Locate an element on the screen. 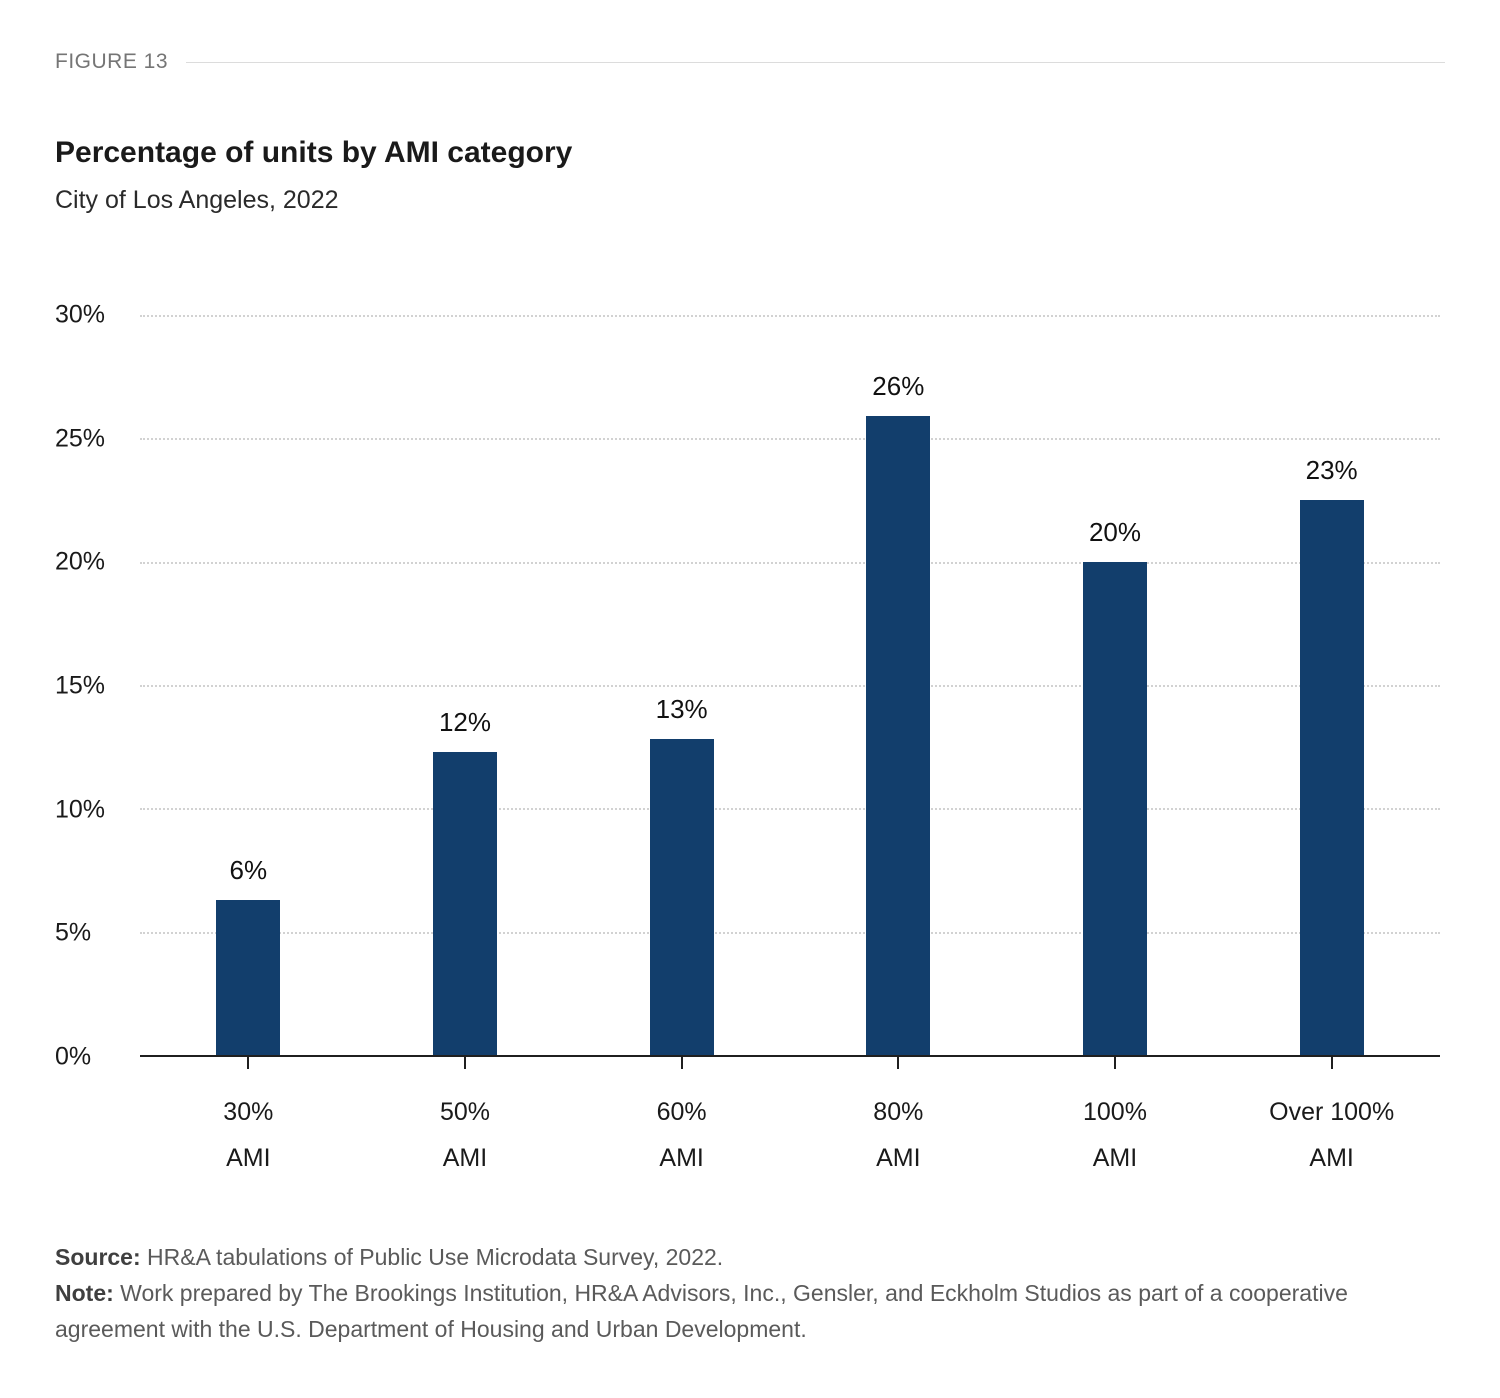 The width and height of the screenshot is (1500, 1398). bar-slot: 20% is located at coordinates (1115, 685).